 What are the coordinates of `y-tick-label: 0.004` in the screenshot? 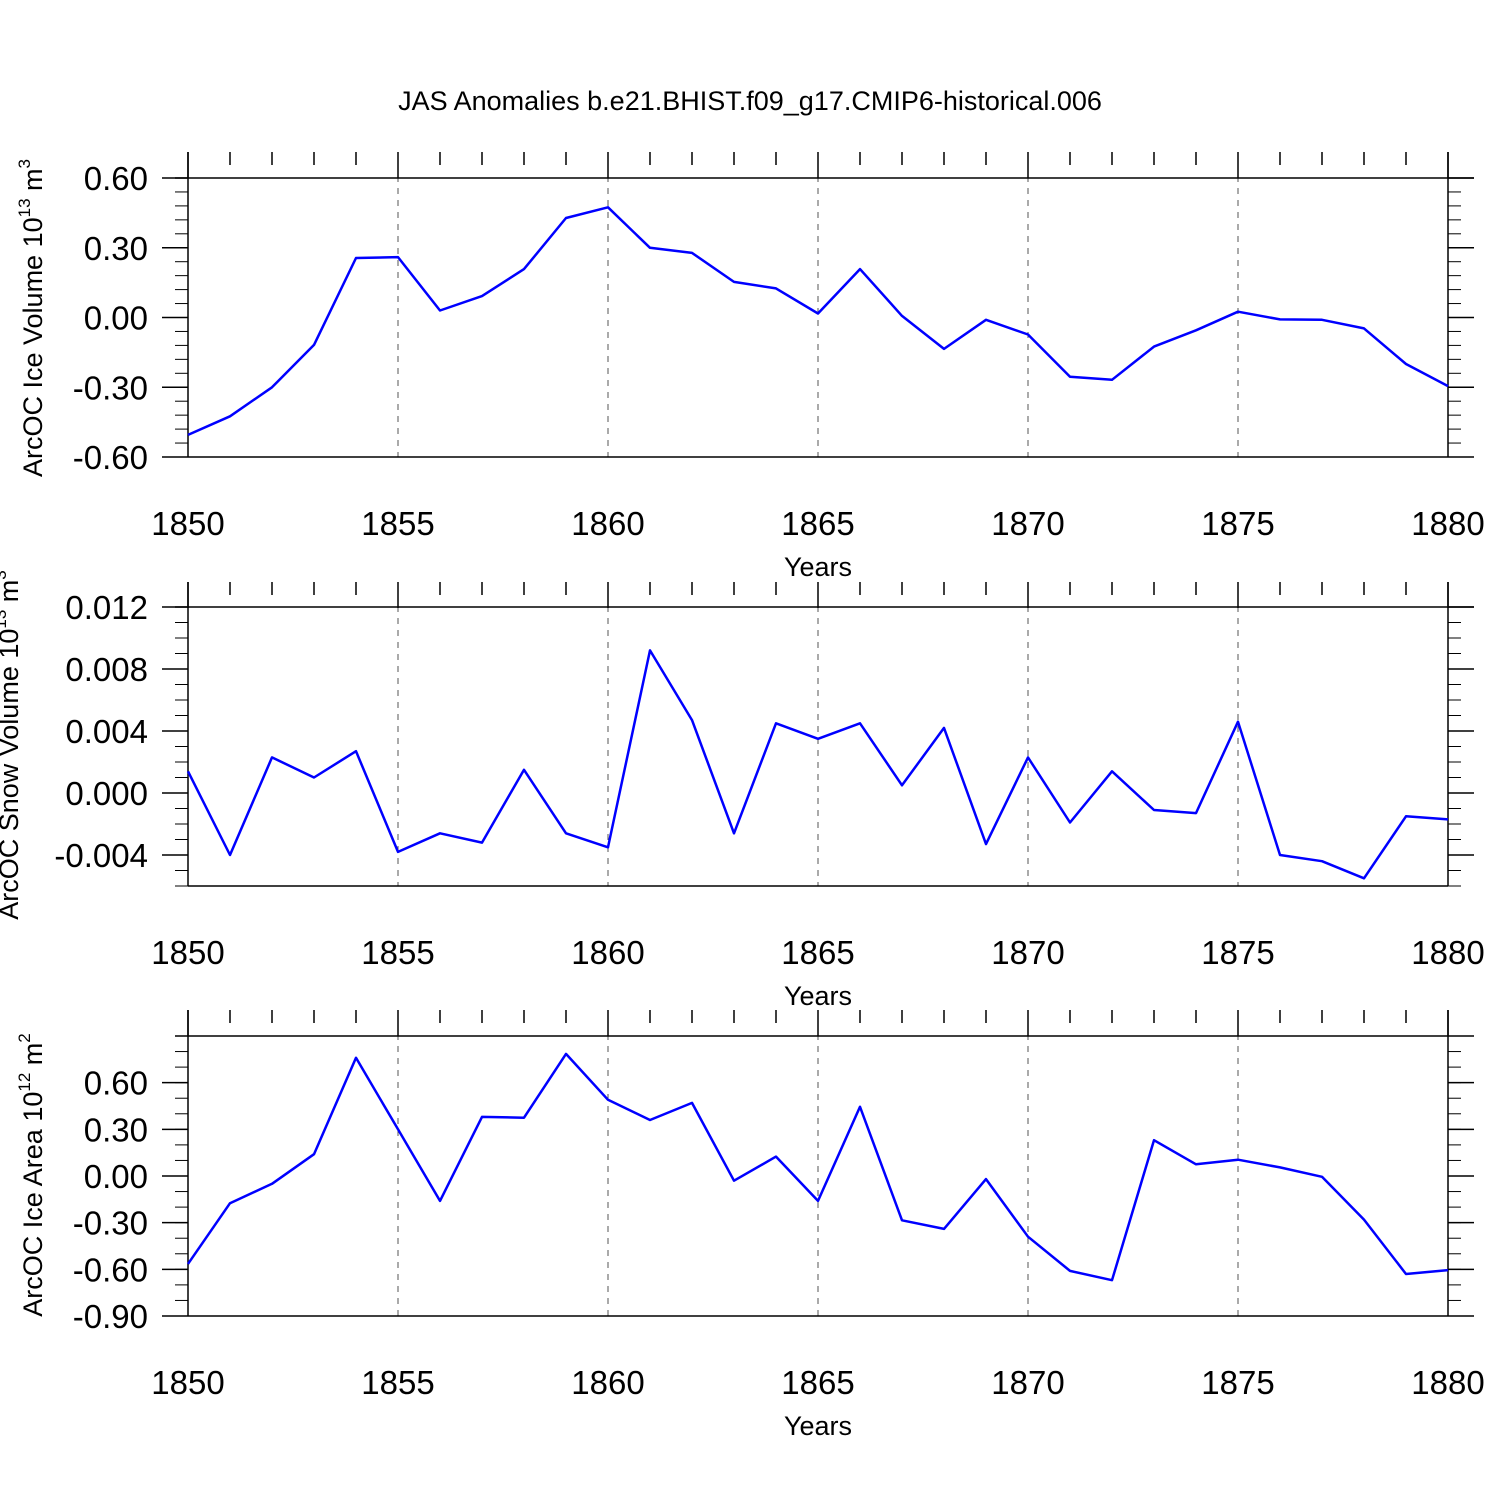 It's located at (106, 731).